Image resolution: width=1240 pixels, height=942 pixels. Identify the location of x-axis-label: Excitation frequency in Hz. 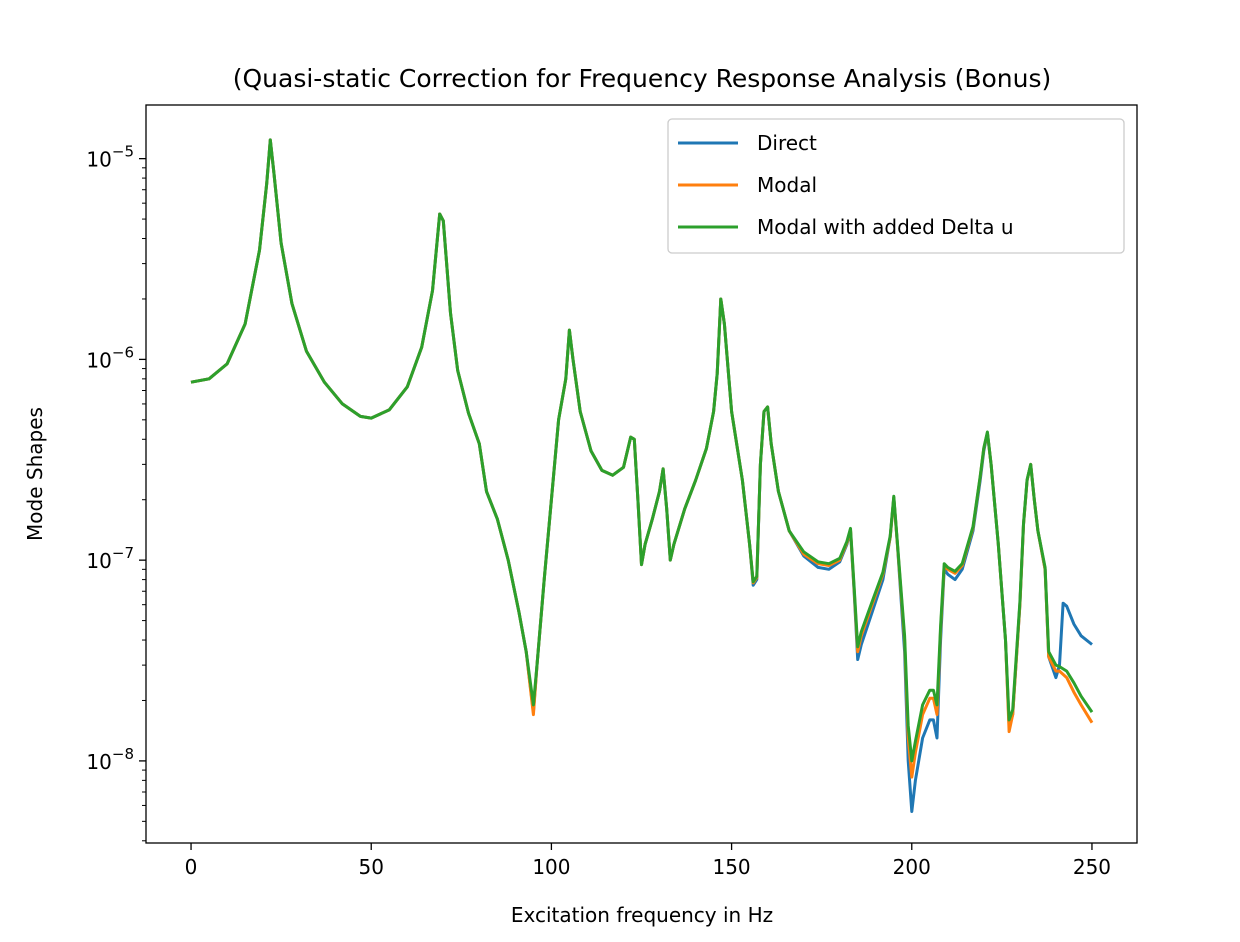
(642, 915).